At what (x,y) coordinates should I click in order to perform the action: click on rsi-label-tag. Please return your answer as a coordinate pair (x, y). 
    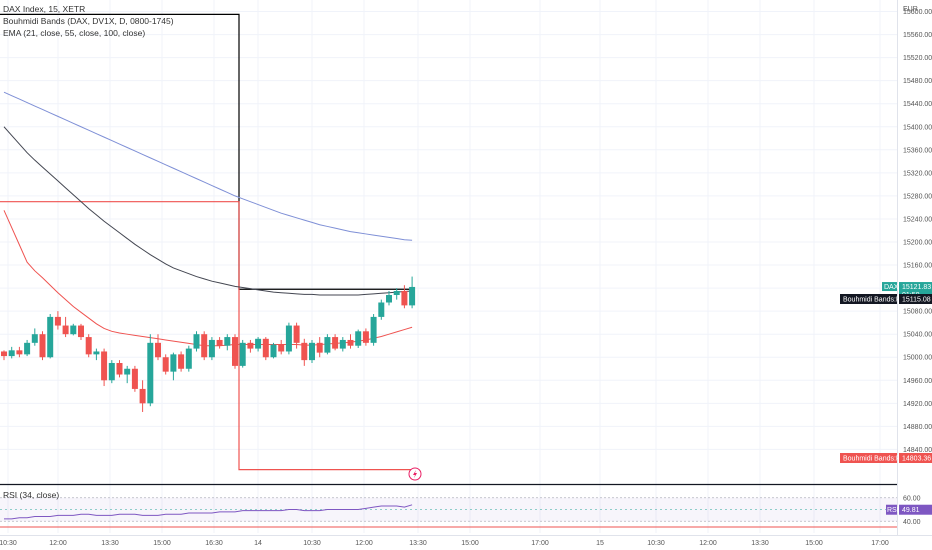
    Looking at the image, I should click on (891, 509).